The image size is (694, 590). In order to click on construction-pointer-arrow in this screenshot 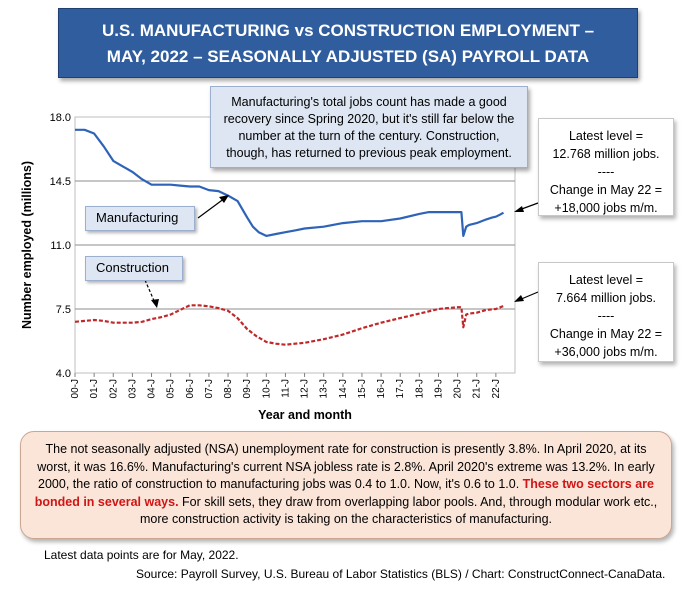, I will do `click(150, 291)`.